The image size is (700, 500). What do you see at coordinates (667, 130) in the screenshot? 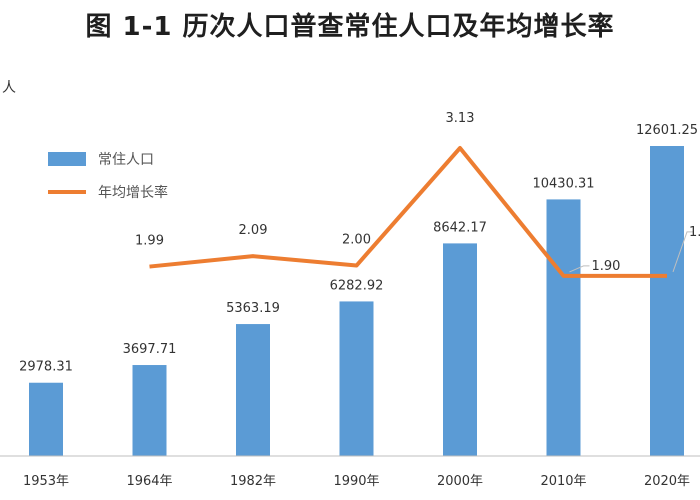
I see `bar-value-label-6: 12601.25` at bounding box center [667, 130].